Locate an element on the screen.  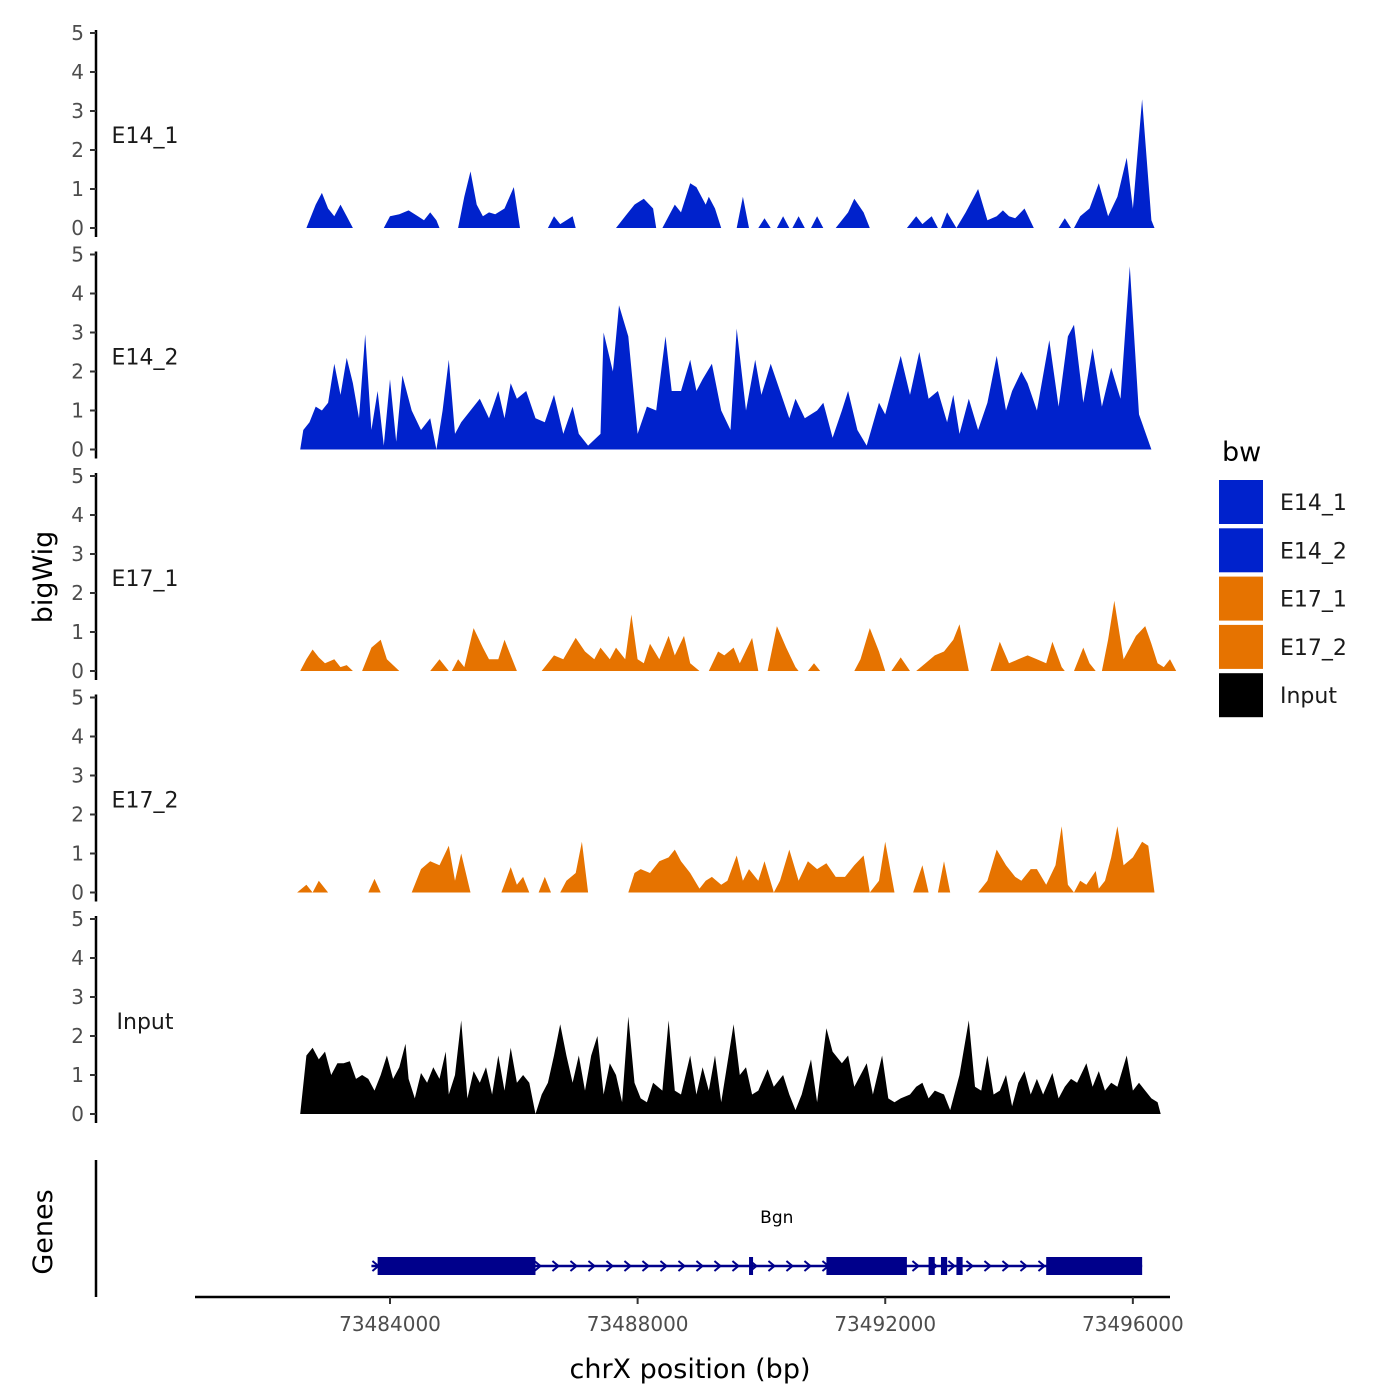
track-E17_1: 0 1 2 3 4 5 E17_1 is located at coordinates (624, 573).